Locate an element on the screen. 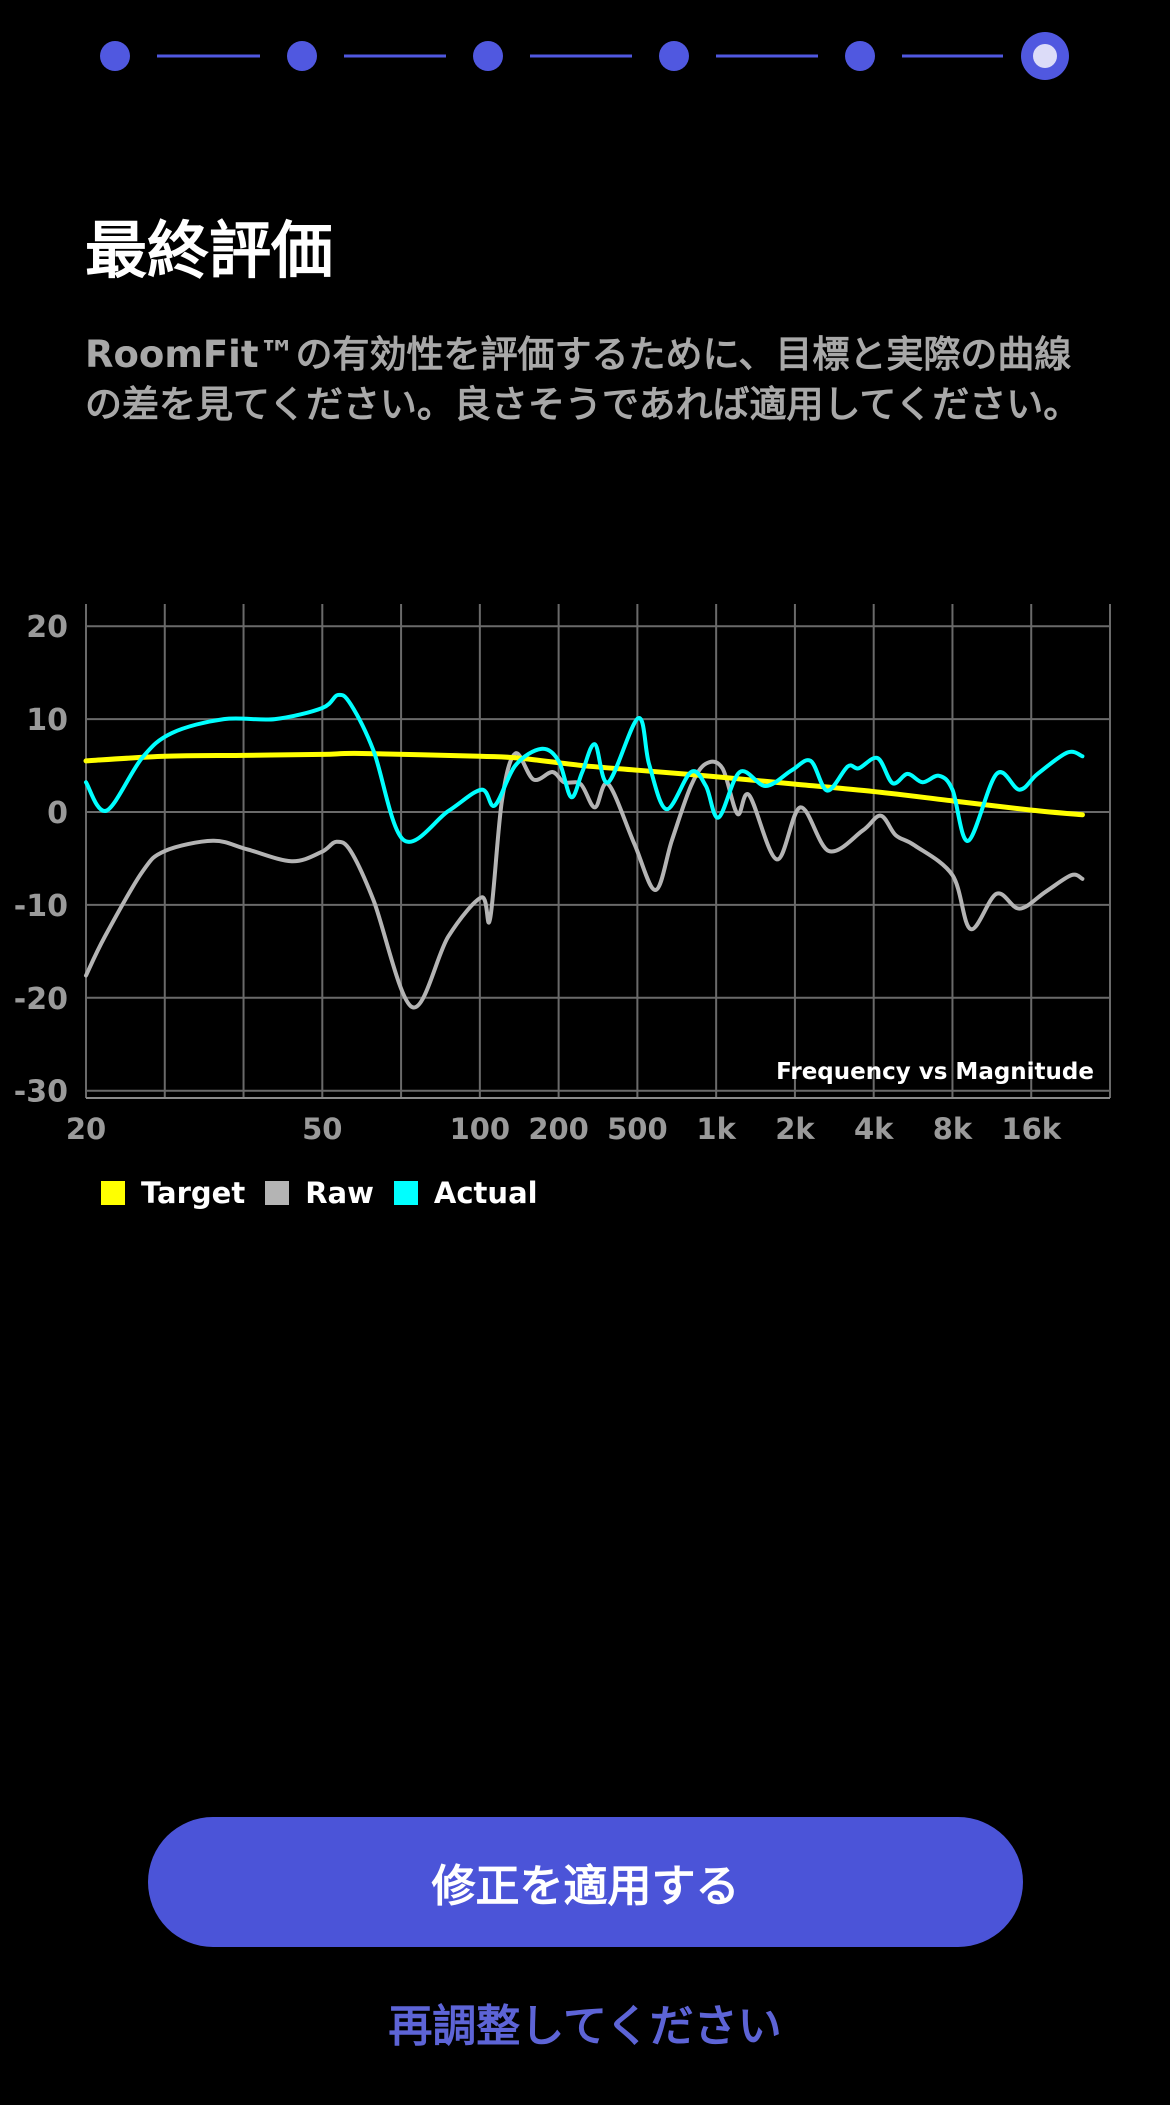 The height and width of the screenshot is (2105, 1170). x-tick-label: 50 is located at coordinates (322, 1129).